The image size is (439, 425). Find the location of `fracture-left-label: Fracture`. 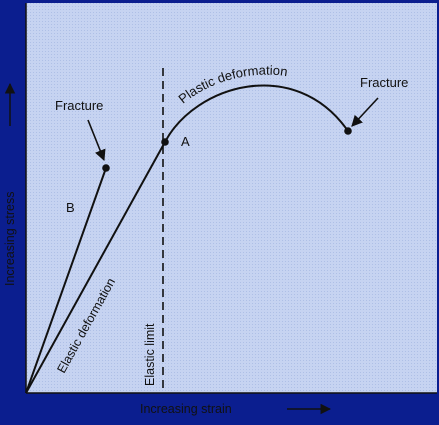

fracture-left-label: Fracture is located at coordinates (79, 105).